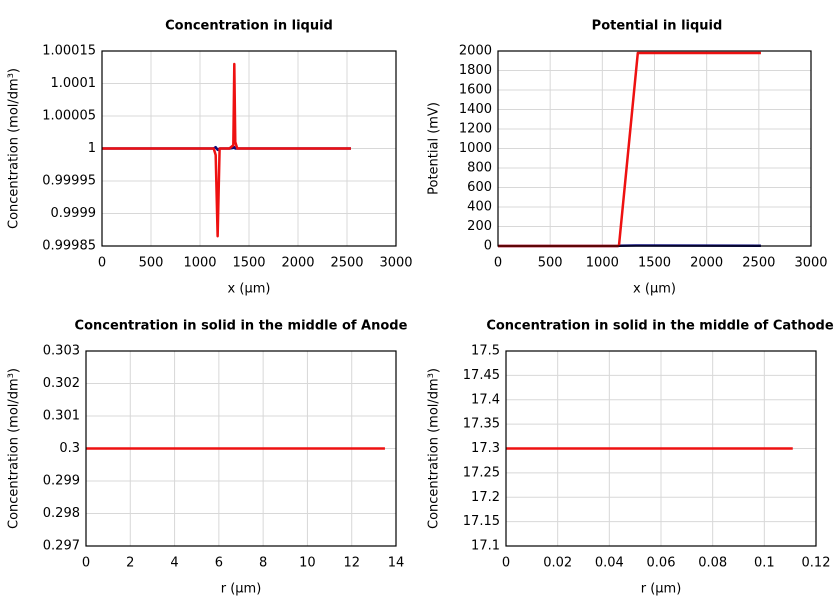 This screenshot has width=840, height=600. Describe the element at coordinates (351, 563) in the screenshot. I see `x-tick-label: 12` at that location.